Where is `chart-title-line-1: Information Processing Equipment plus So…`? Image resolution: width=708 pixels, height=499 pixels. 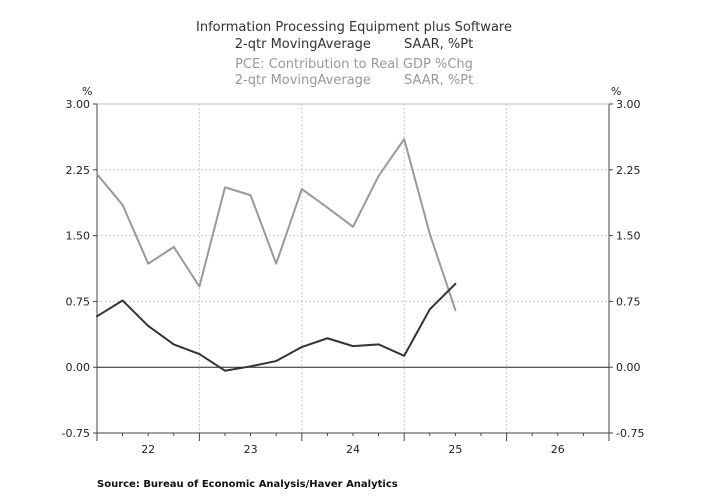 chart-title-line-1: Information Processing Equipment plus So… is located at coordinates (354, 27).